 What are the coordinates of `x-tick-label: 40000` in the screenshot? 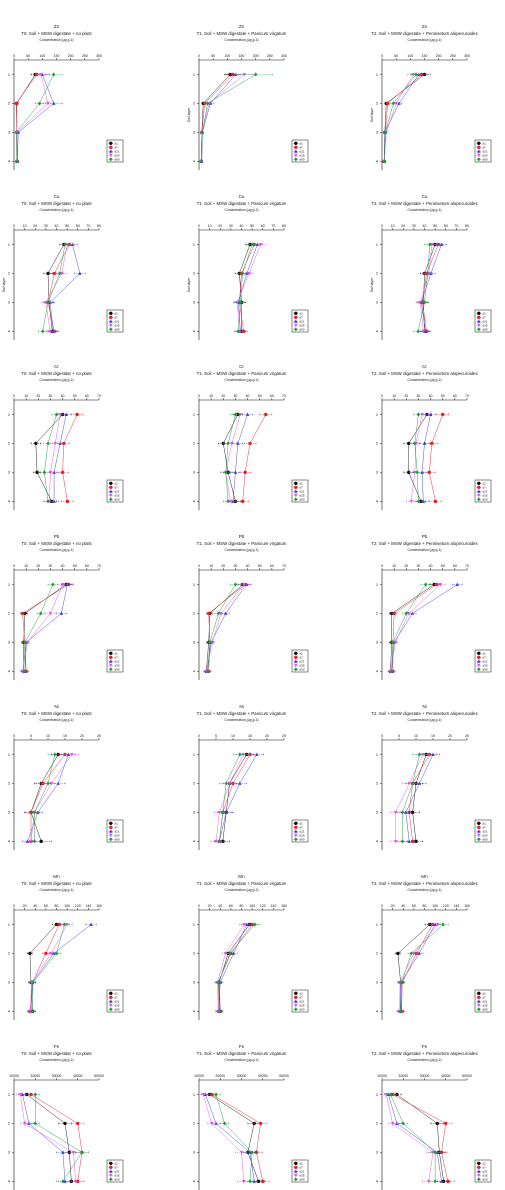 It's located at (446, 1076).